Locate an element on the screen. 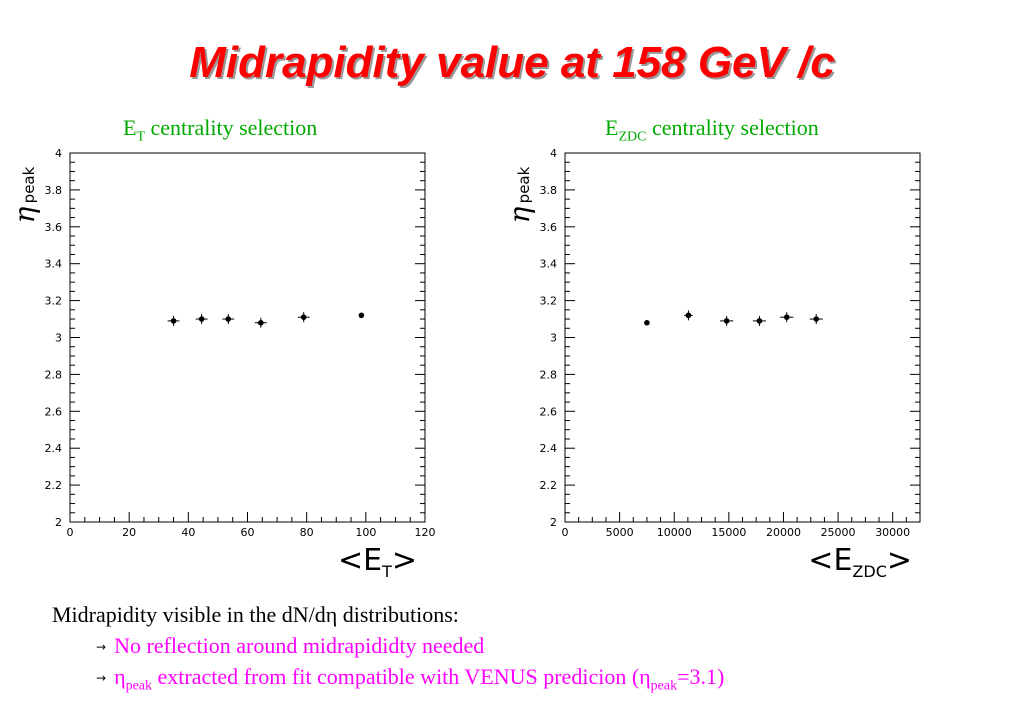 The image size is (1024, 724). bullet2-eta2-sub: peak is located at coordinates (664, 686).